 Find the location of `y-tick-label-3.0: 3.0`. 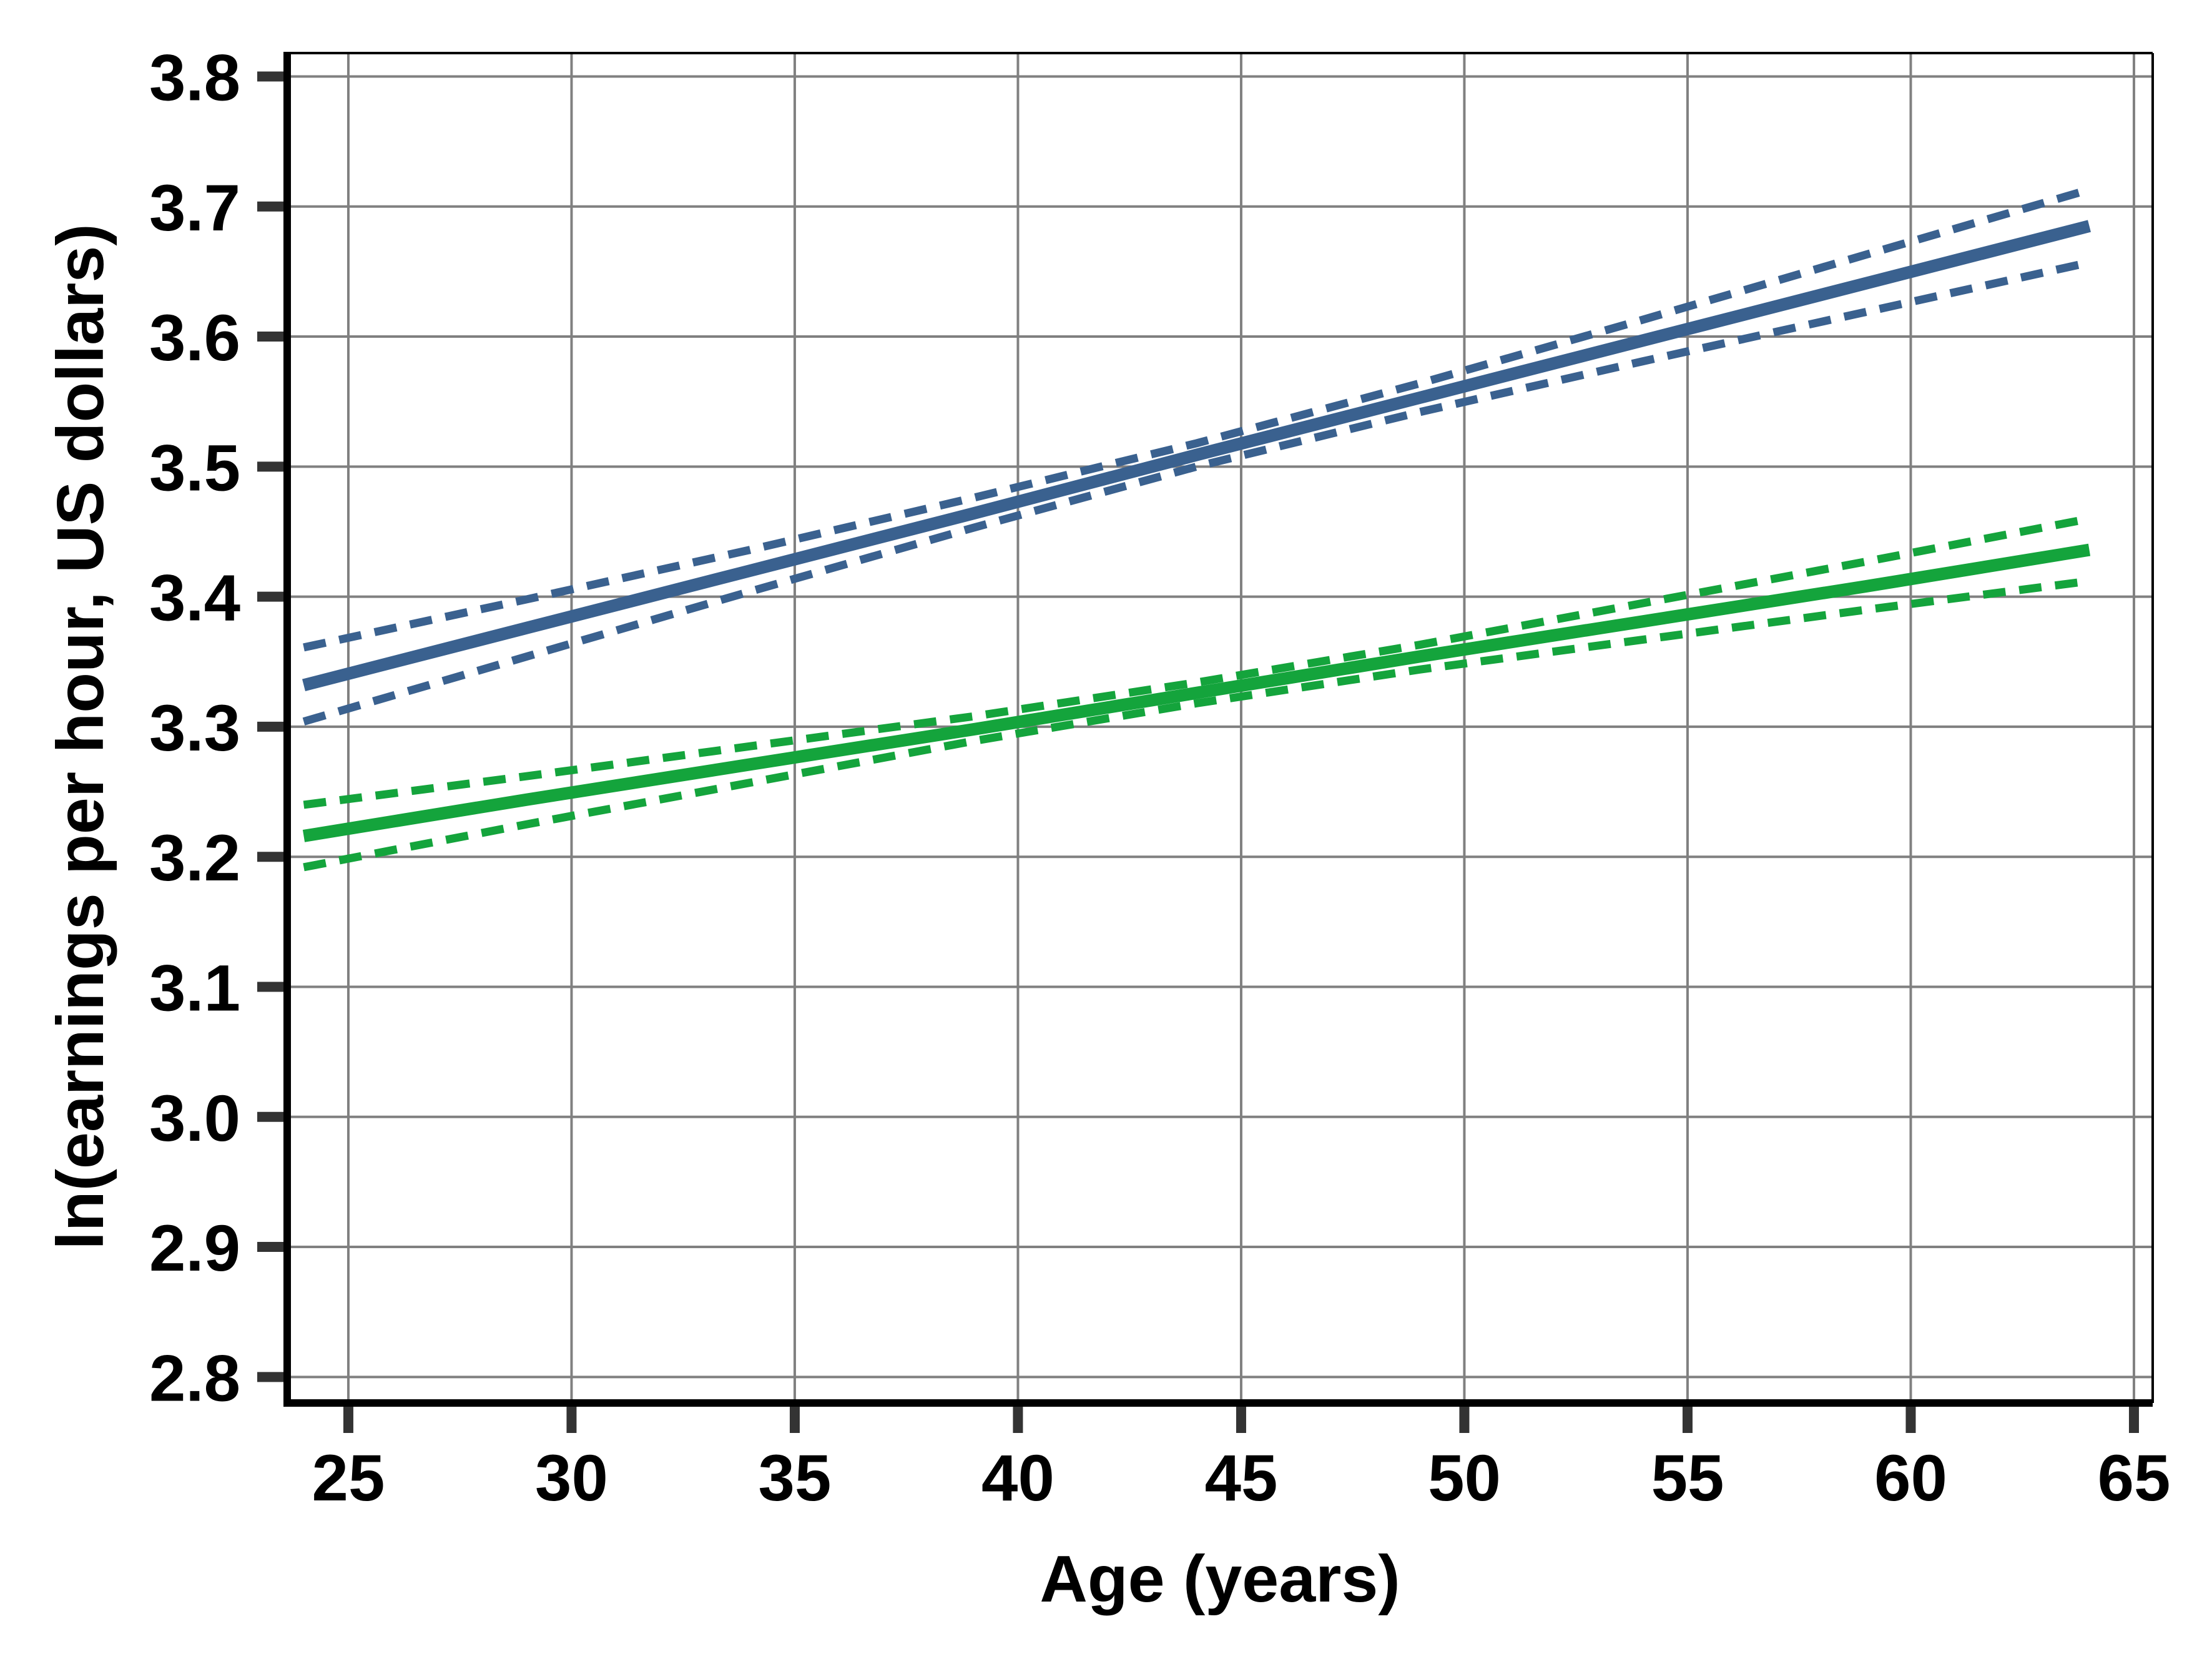

y-tick-label-3.0: 3.0 is located at coordinates (194, 1118).